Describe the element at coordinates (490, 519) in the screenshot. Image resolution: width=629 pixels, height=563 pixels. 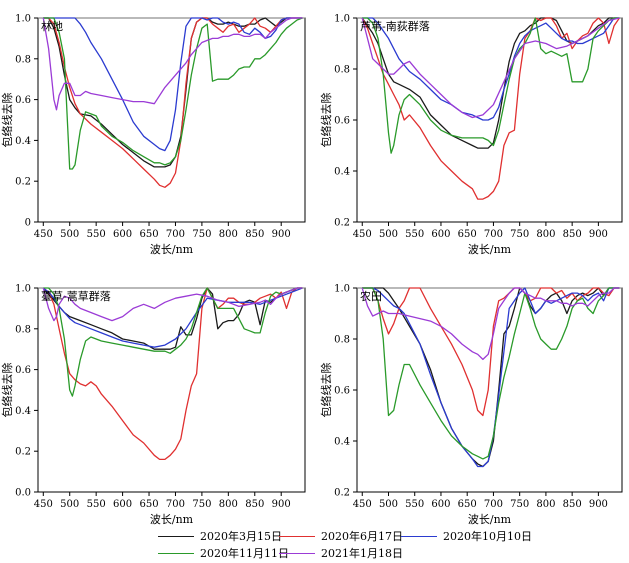
I see `x-axis-label-3: 波长/nm` at that location.